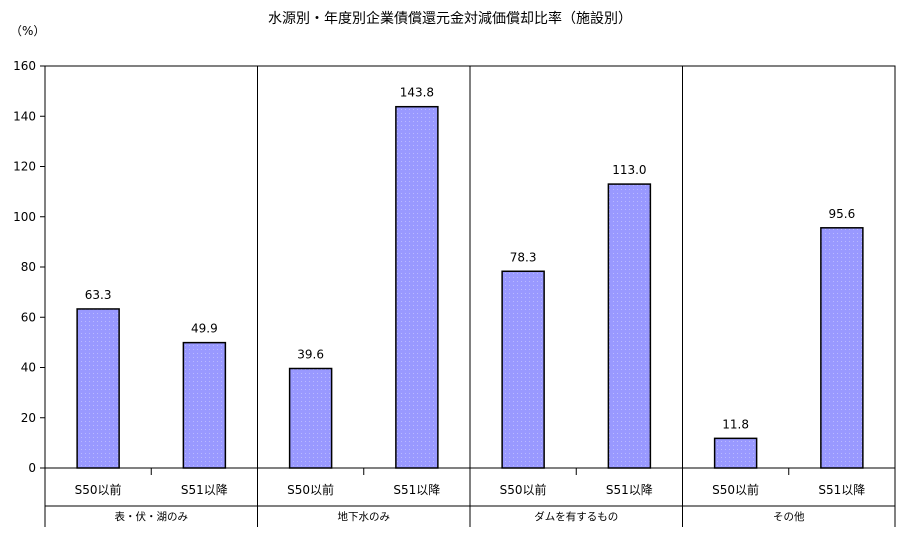 Image resolution: width=900 pixels, height=535 pixels. Describe the element at coordinates (417, 93) in the screenshot. I see `data-label: 143.8` at that location.